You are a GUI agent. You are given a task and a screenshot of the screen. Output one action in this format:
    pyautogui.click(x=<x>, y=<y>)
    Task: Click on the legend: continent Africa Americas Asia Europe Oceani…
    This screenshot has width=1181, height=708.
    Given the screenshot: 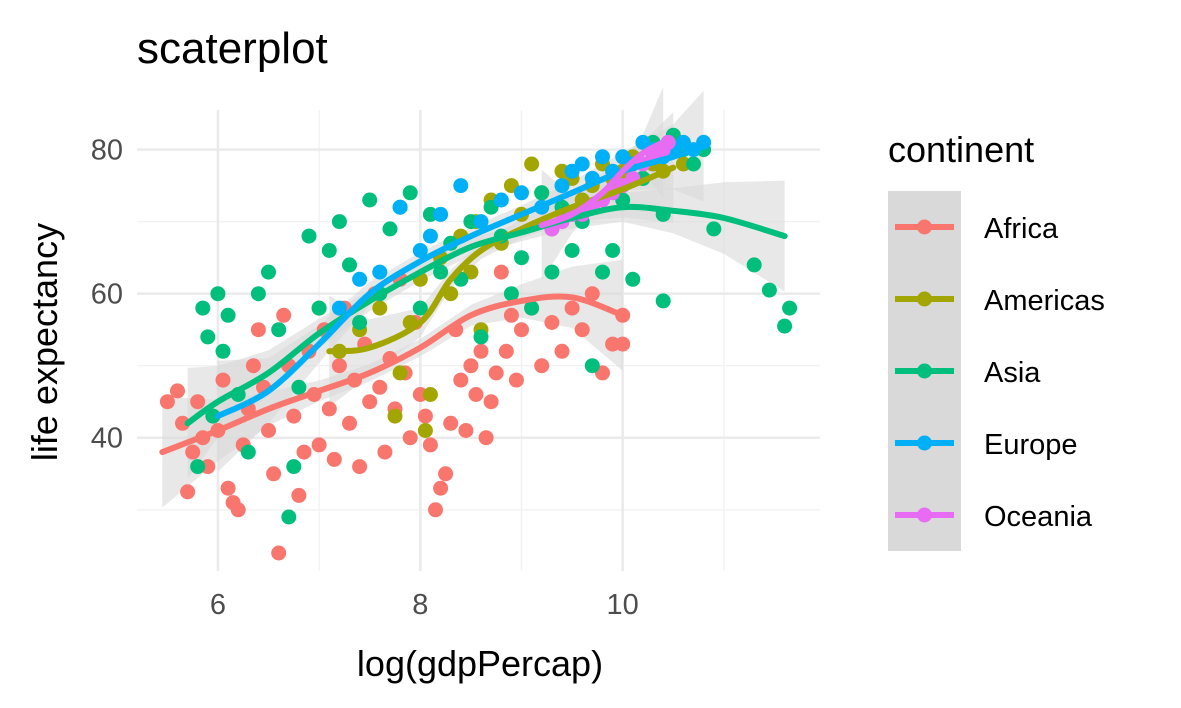 What is the action you would take?
    pyautogui.click(x=996, y=340)
    